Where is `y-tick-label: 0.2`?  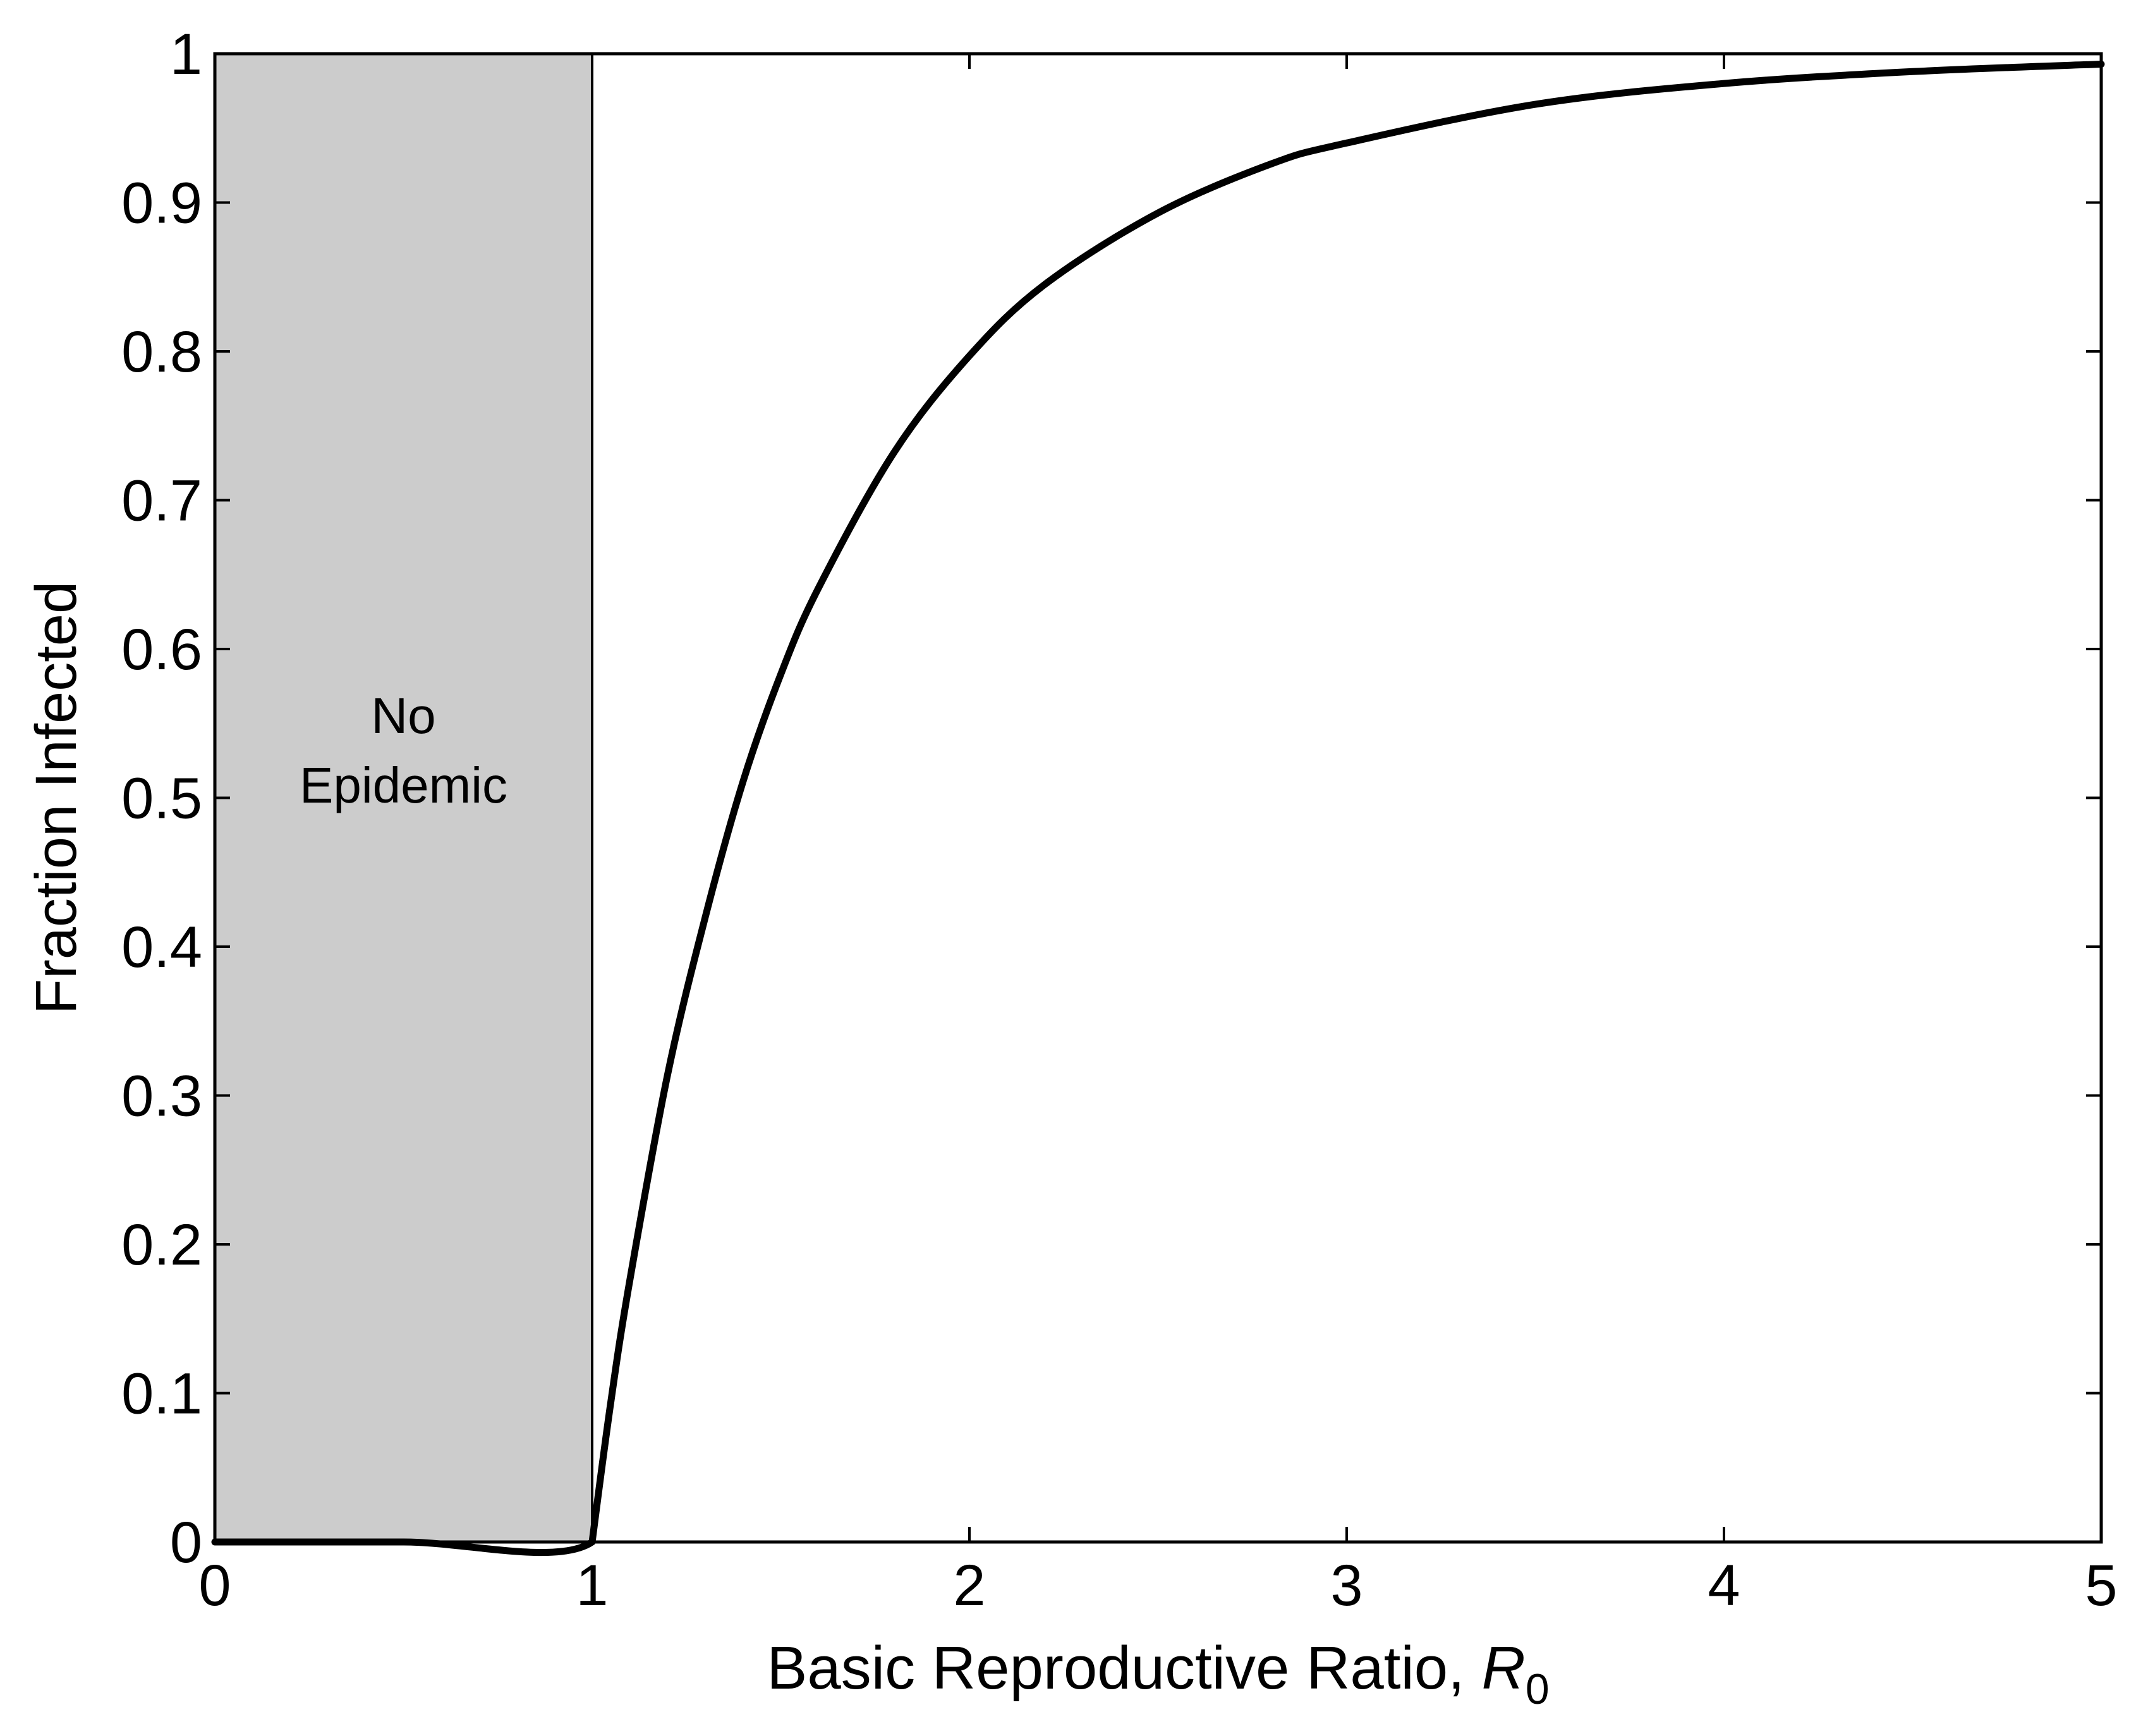 y-tick-label: 0.2 is located at coordinates (161, 1245).